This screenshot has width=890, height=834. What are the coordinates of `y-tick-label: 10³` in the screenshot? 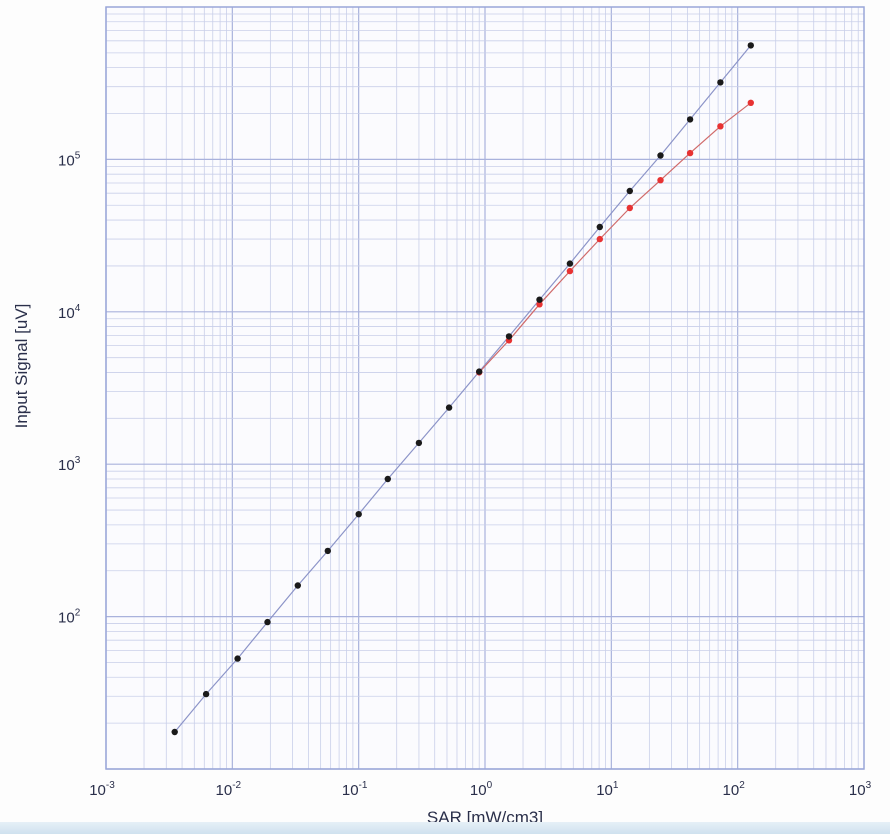 It's located at (69, 464).